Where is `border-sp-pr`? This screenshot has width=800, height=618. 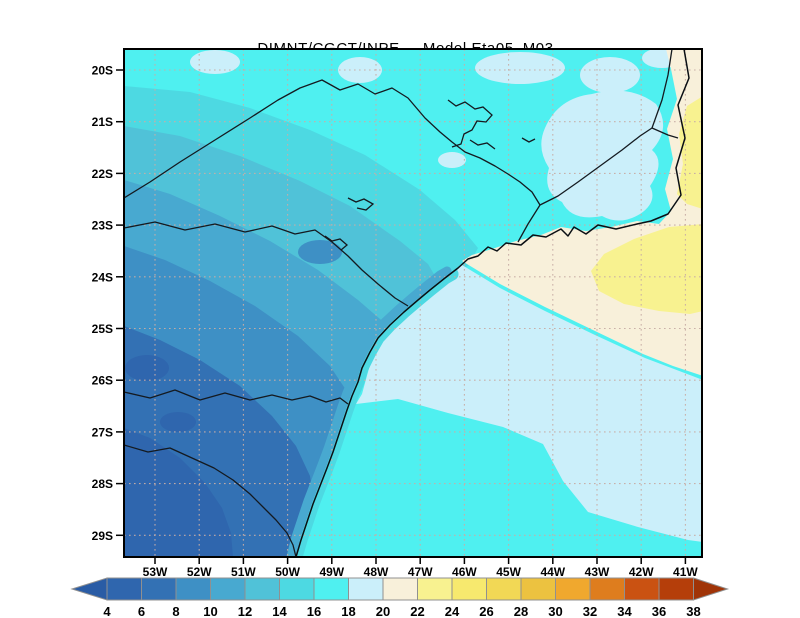 border-sp-pr is located at coordinates (266, 264).